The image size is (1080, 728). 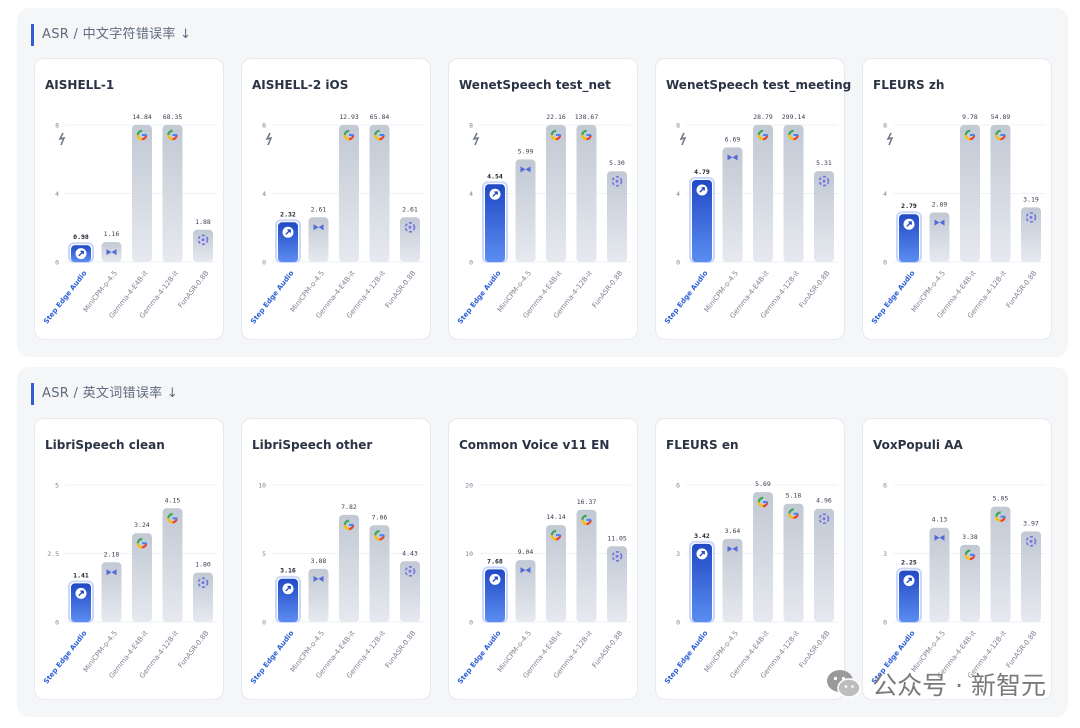 I want to click on data-label: 4.13, so click(x=940, y=520).